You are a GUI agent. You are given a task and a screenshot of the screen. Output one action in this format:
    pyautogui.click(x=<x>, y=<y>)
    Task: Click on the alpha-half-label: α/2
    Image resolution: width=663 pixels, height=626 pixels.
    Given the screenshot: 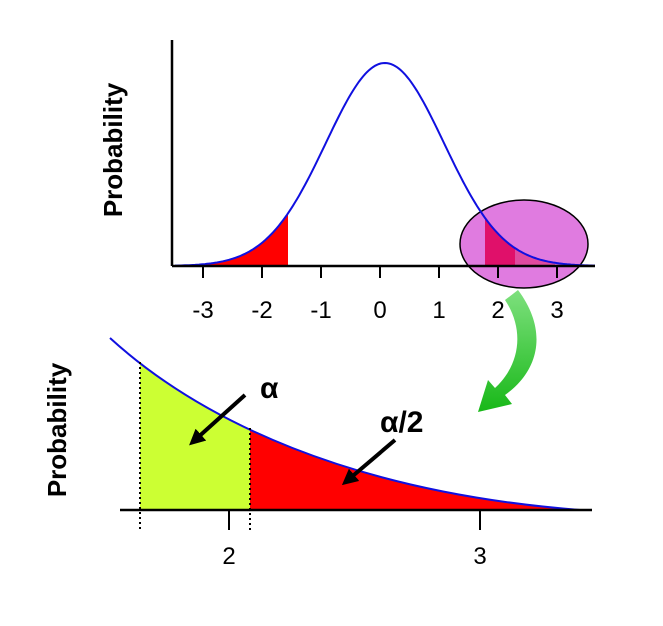 What is the action you would take?
    pyautogui.click(x=401, y=422)
    